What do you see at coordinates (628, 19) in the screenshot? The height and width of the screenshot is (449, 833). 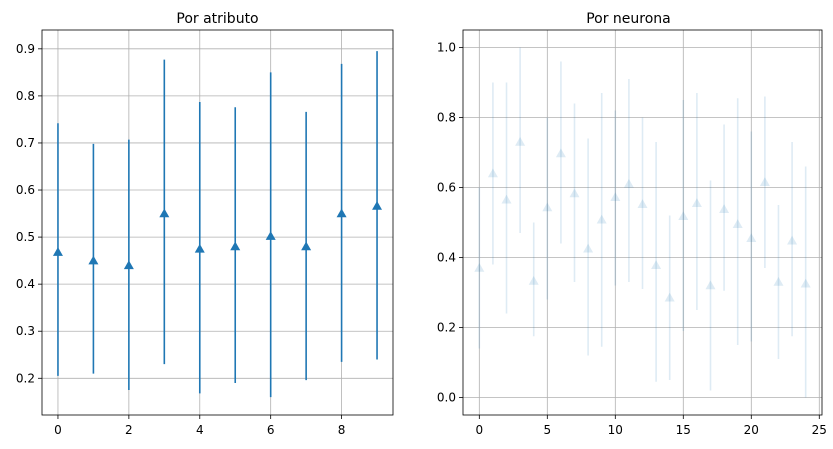 I see `chart-title: Por neurona` at bounding box center [628, 19].